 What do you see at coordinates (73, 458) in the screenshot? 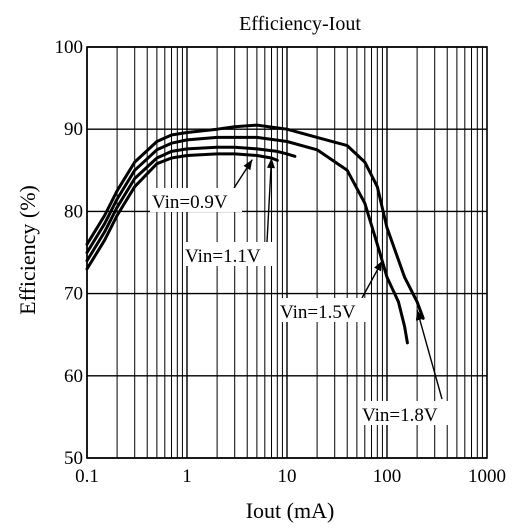
I see `y-tick-label: 50` at bounding box center [73, 458].